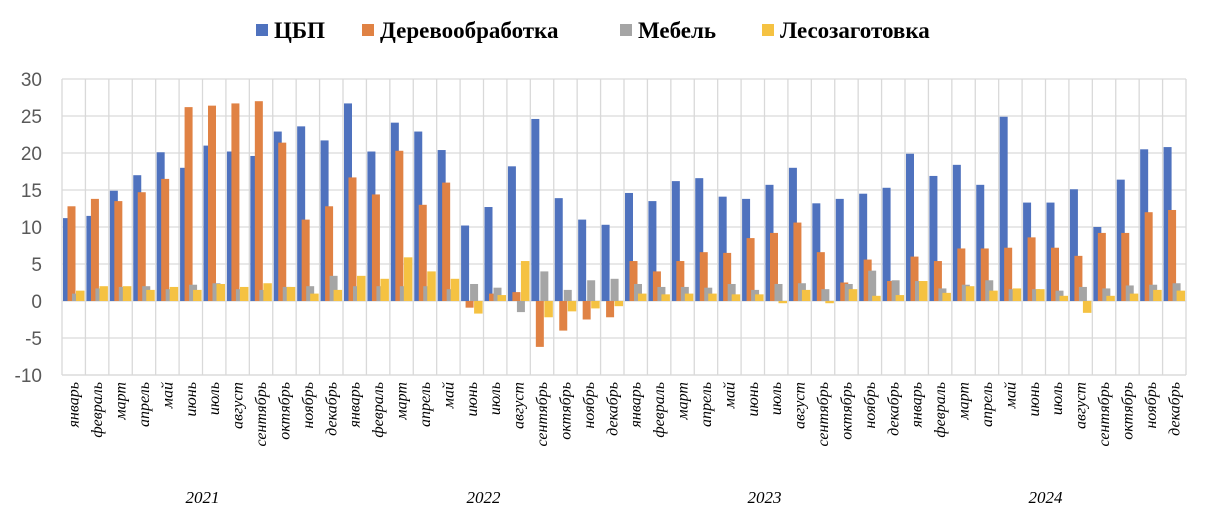 This screenshot has height=522, width=1208. I want to click on year-label: 2021, so click(203, 497).